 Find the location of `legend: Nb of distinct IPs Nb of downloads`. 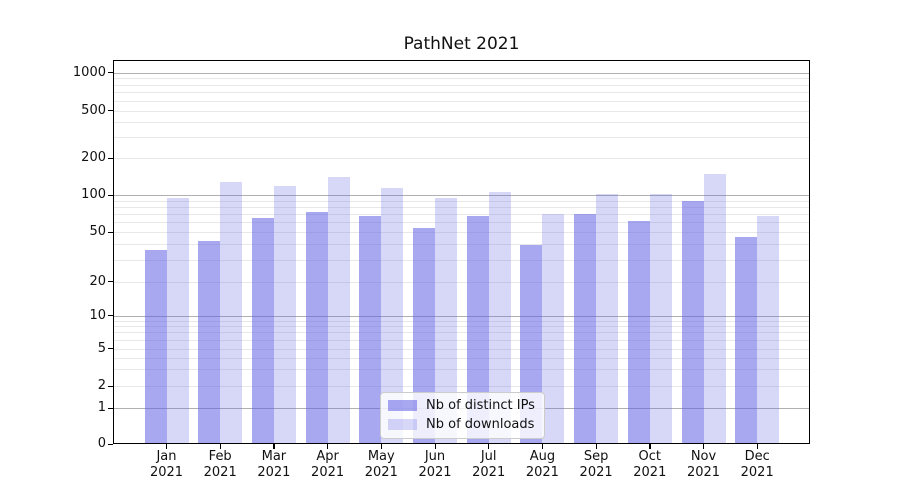

legend: Nb of distinct IPs Nb of downloads is located at coordinates (462, 415).